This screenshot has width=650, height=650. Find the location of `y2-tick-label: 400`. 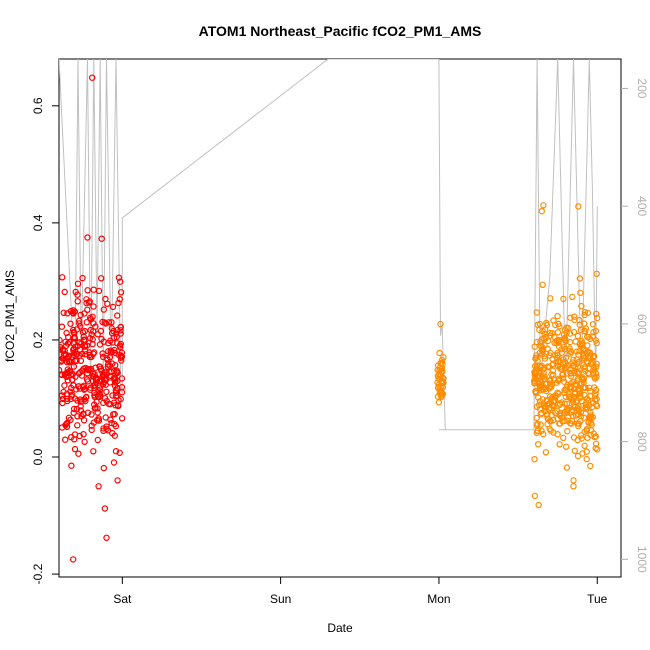

y2-tick-label: 400 is located at coordinates (642, 206).